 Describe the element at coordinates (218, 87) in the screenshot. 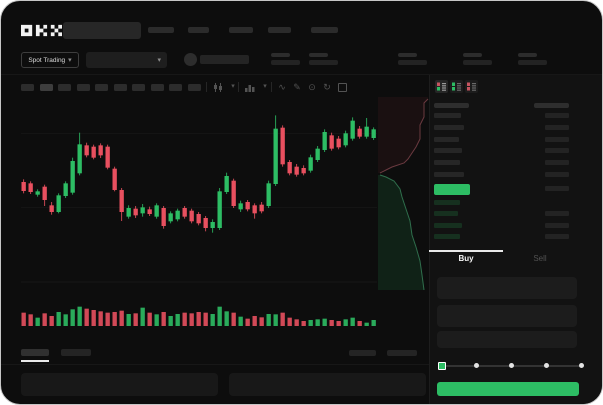

I see `chart-type-icon` at that location.